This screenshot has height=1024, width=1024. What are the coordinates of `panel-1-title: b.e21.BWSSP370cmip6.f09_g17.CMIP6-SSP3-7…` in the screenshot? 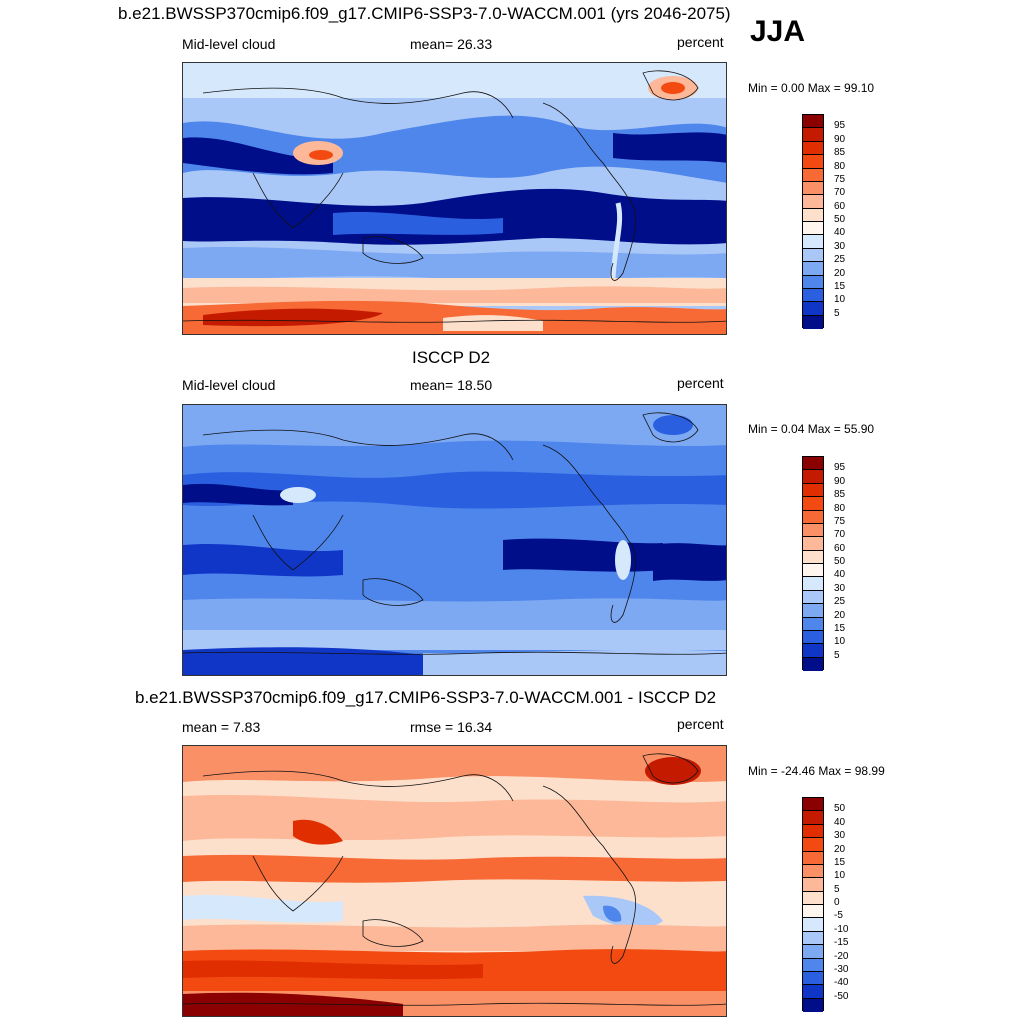 It's located at (424, 13).